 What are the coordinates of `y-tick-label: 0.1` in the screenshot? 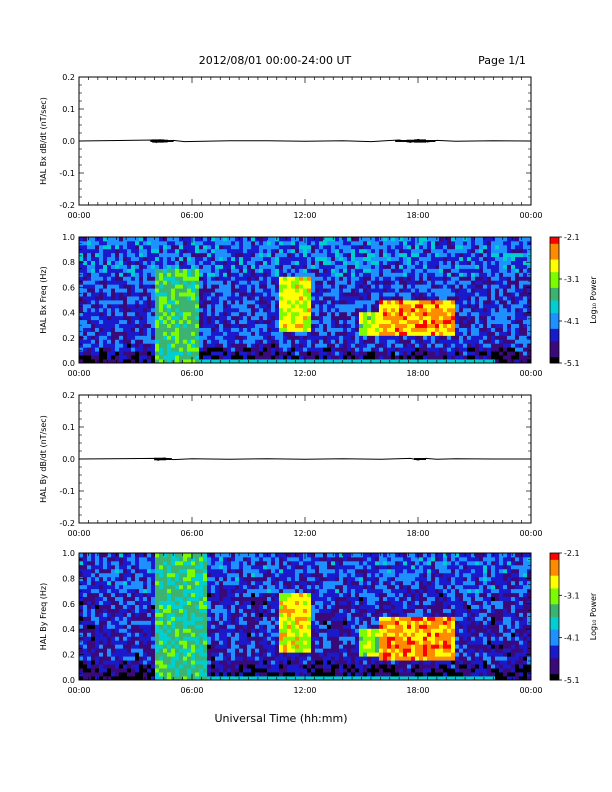 It's located at (68, 109).